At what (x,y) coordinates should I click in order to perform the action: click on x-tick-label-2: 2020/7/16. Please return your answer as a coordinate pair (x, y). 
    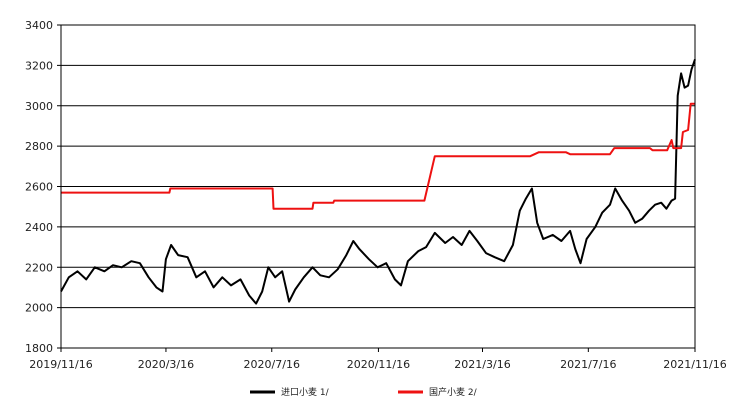
    Looking at the image, I should click on (272, 364).